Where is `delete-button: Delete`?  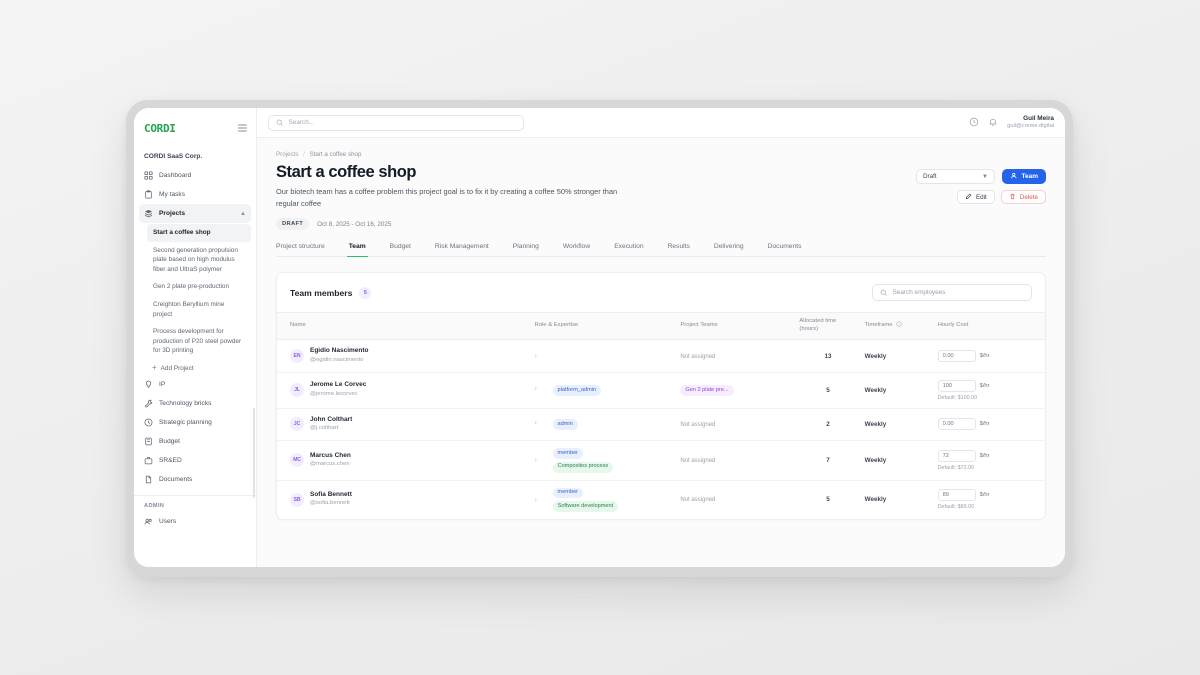
delete-button: Delete is located at coordinates (1023, 197).